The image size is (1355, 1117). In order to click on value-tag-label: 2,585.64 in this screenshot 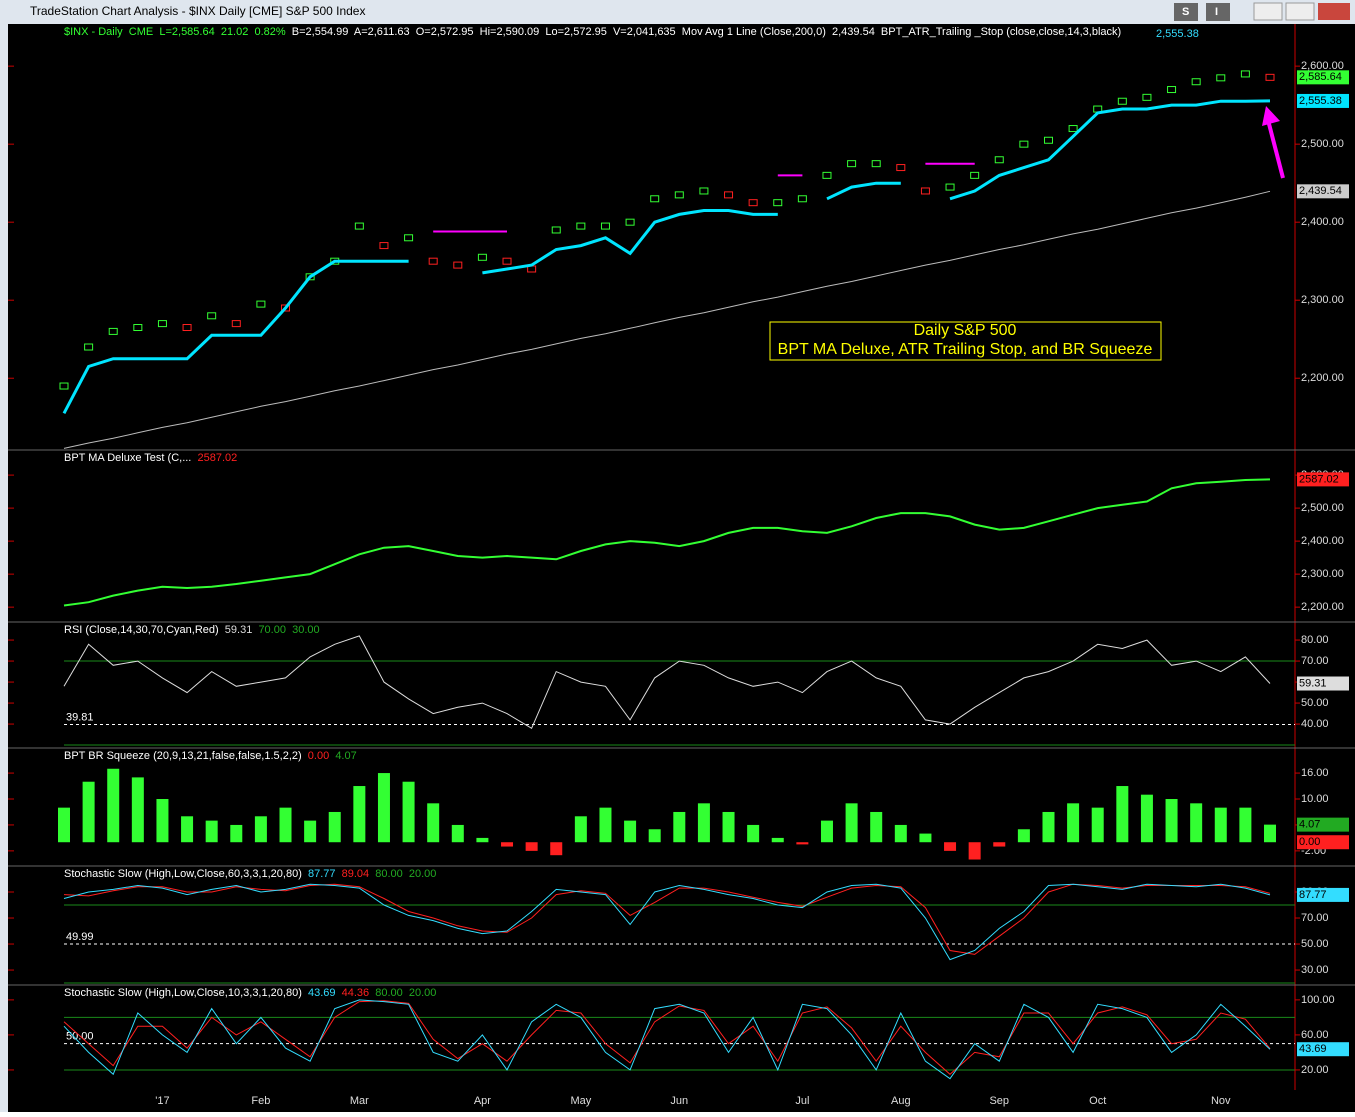, I will do `click(1320, 77)`.